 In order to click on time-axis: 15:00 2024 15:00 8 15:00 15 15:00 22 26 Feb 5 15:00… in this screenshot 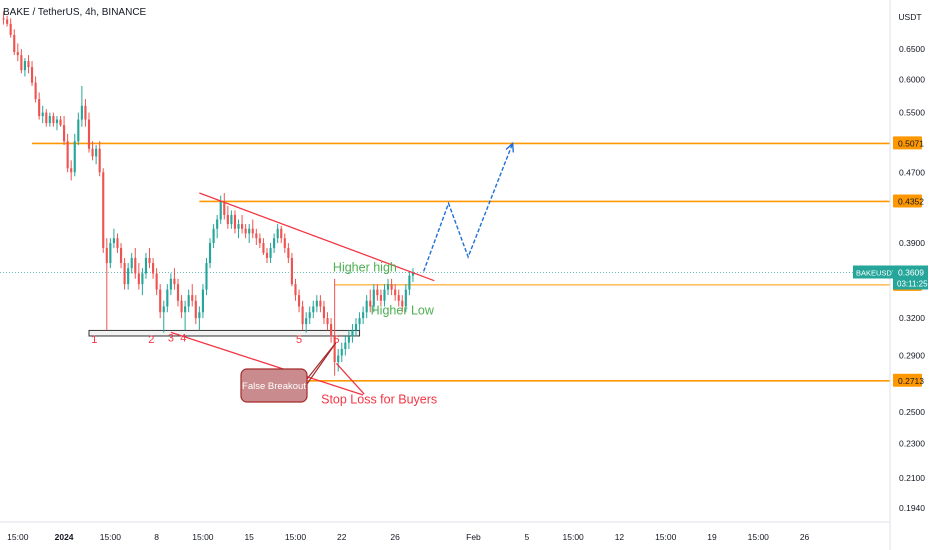, I will do `click(408, 537)`.